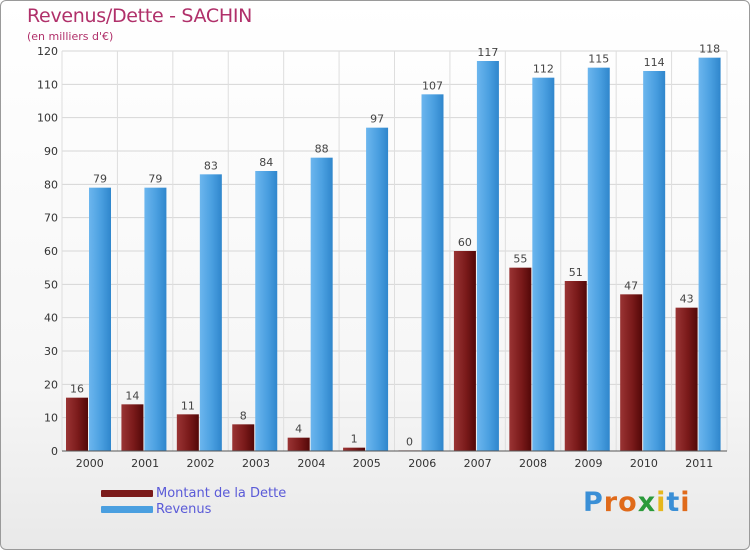 The width and height of the screenshot is (750, 550). What do you see at coordinates (611, 502) in the screenshot?
I see `logo-letter: r` at bounding box center [611, 502].